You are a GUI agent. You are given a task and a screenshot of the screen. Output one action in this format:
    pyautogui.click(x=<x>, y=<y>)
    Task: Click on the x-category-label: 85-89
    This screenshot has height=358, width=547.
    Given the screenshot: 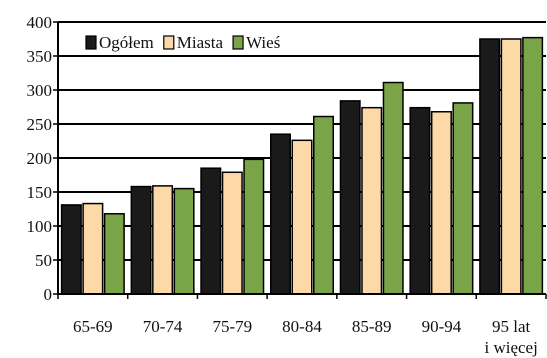 What is the action you would take?
    pyautogui.click(x=372, y=326)
    